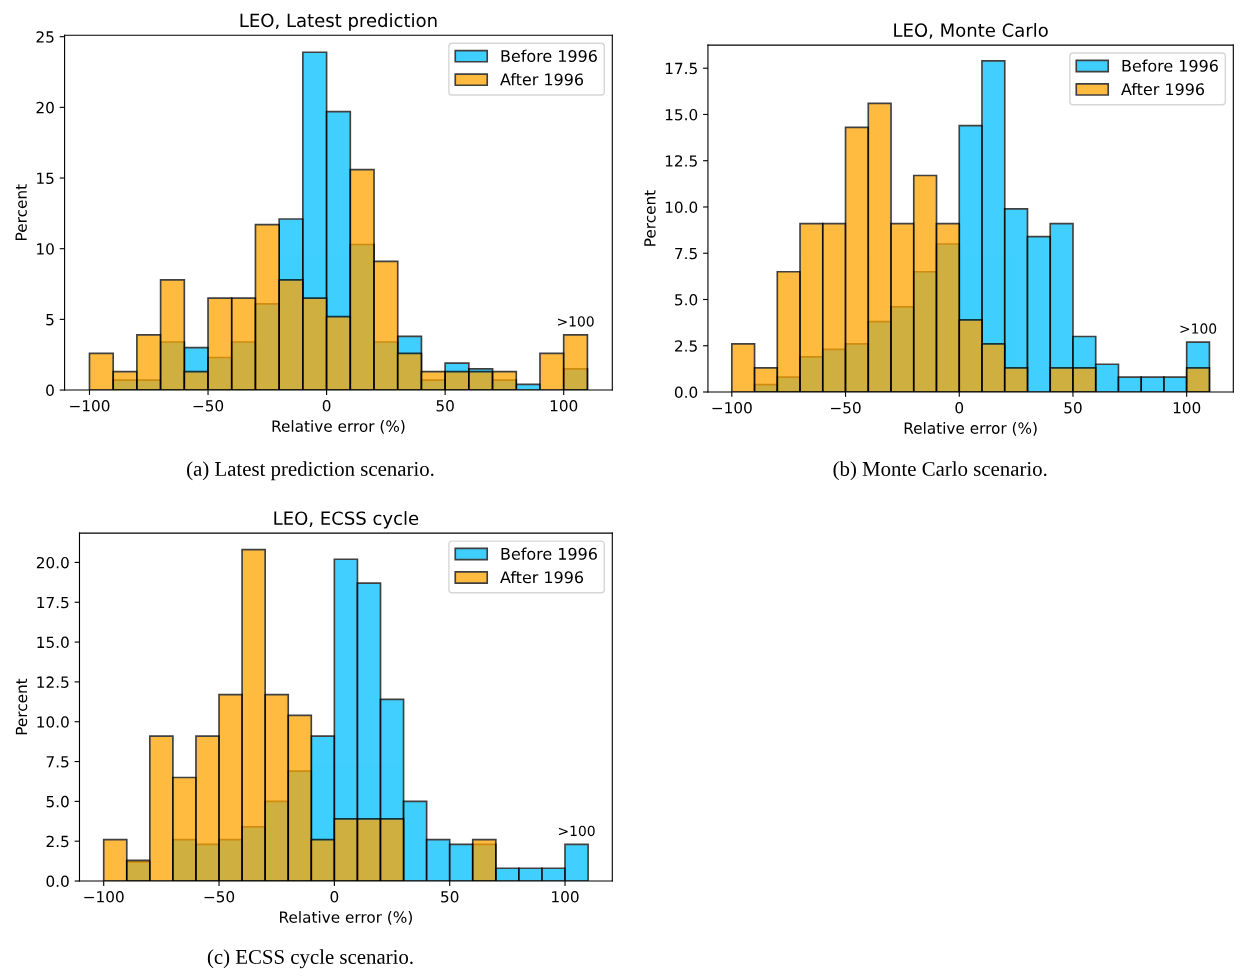 The width and height of the screenshot is (1242, 980). Describe the element at coordinates (310, 959) in the screenshot. I see `text: (c) ECSS cycle scenario.` at that location.